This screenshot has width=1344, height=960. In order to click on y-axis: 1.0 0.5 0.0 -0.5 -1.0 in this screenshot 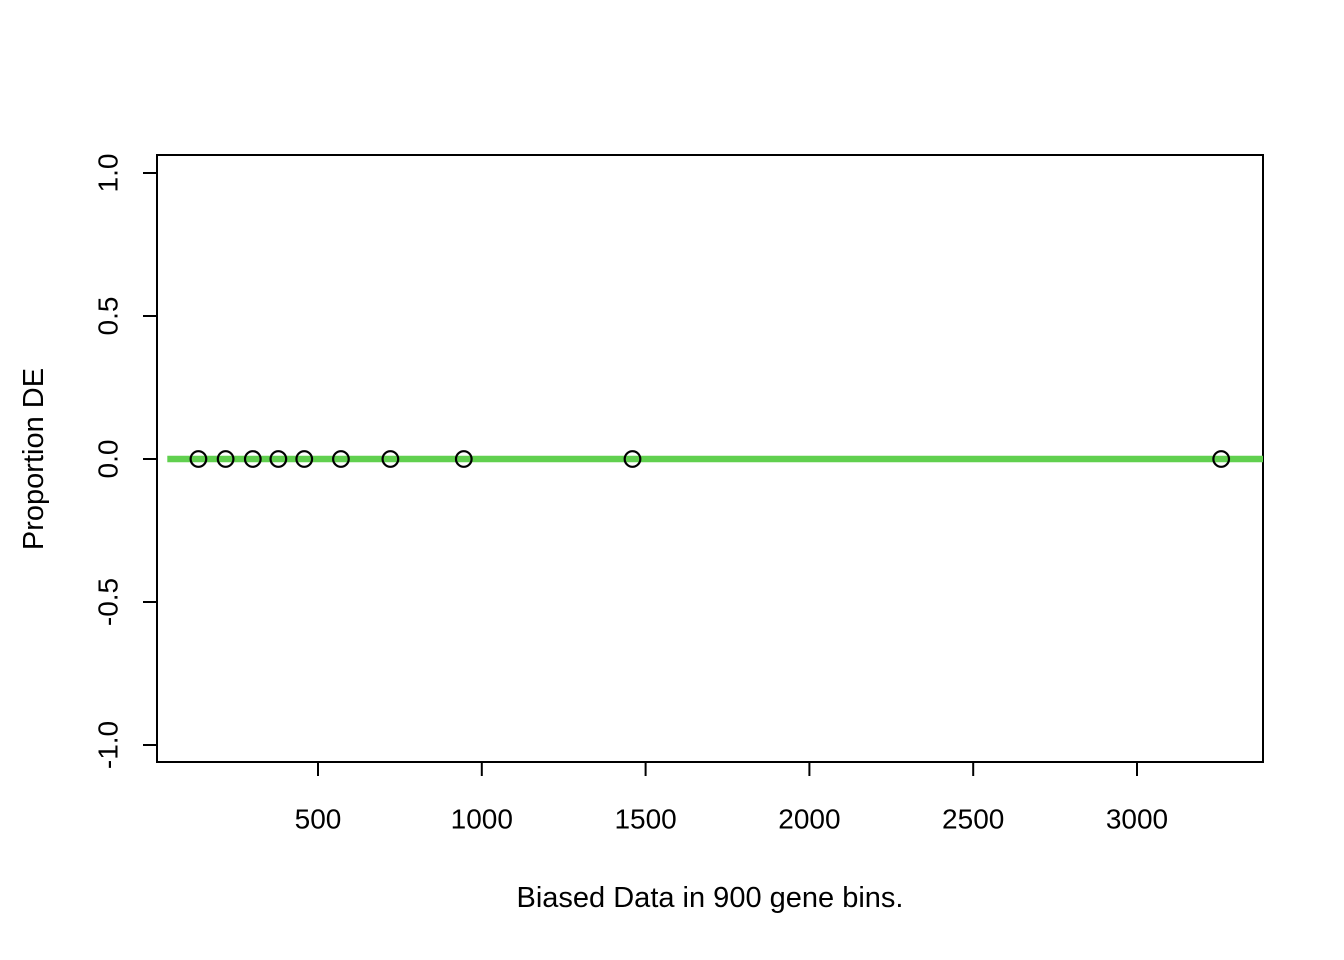, I will do `click(125, 461)`.